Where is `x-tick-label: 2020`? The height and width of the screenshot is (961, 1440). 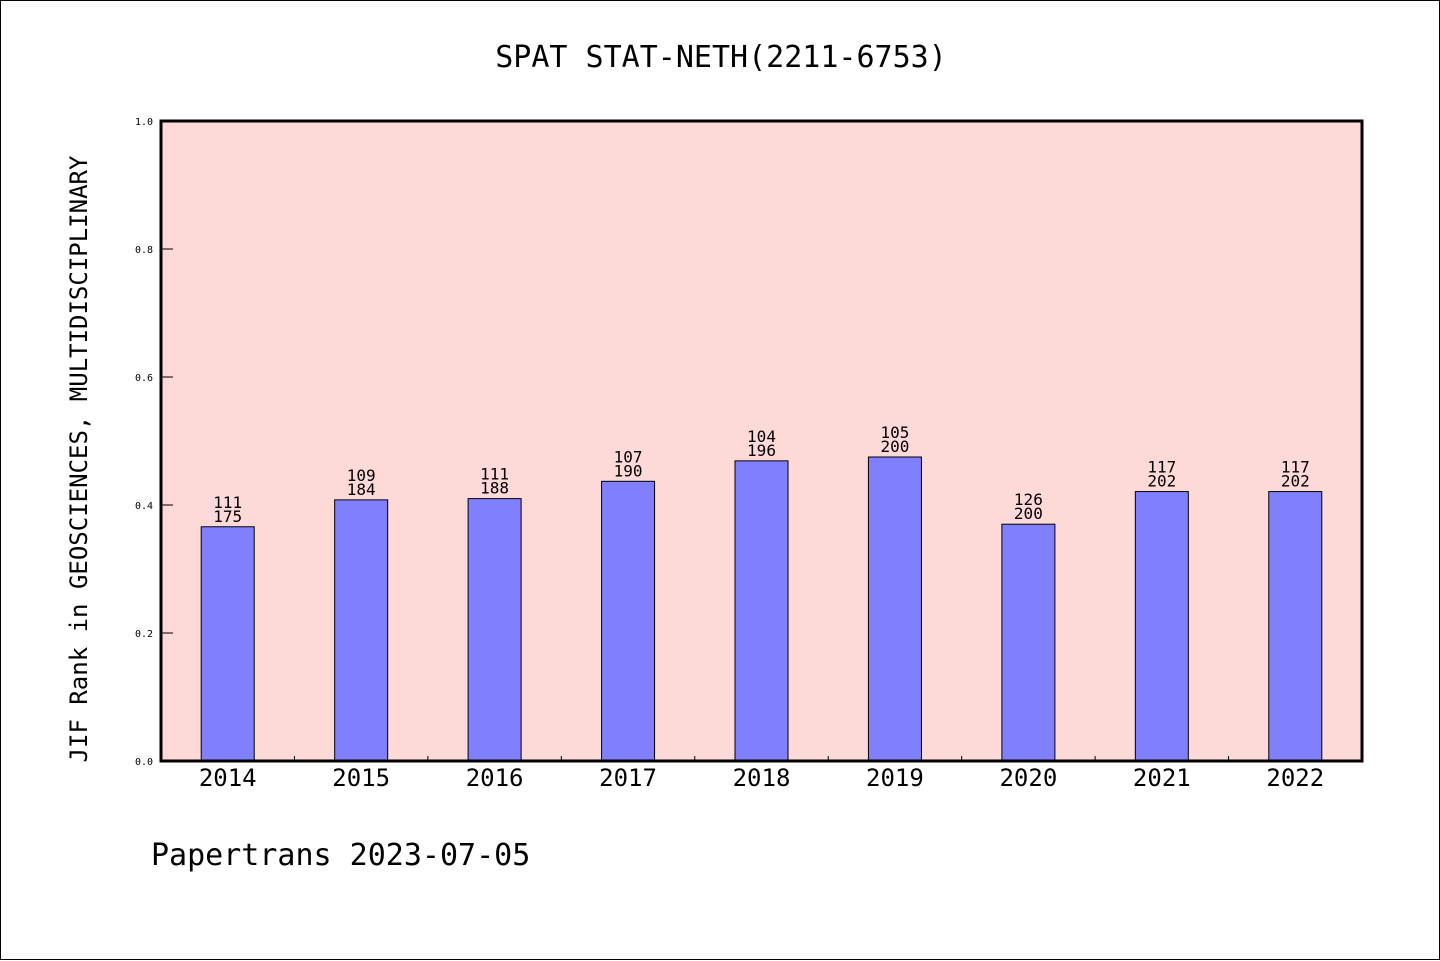 x-tick-label: 2020 is located at coordinates (1028, 778).